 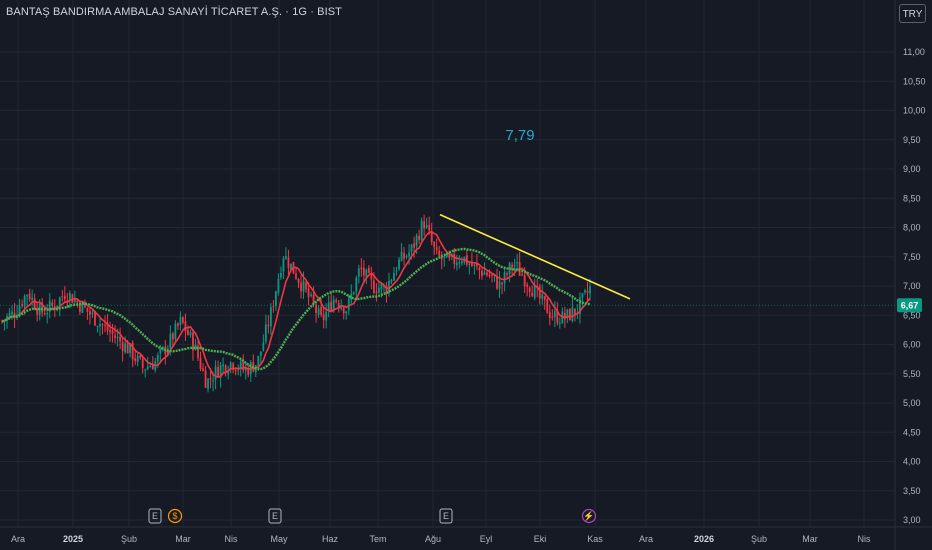 I want to click on y-tick-label: 3,00, so click(x=912, y=520).